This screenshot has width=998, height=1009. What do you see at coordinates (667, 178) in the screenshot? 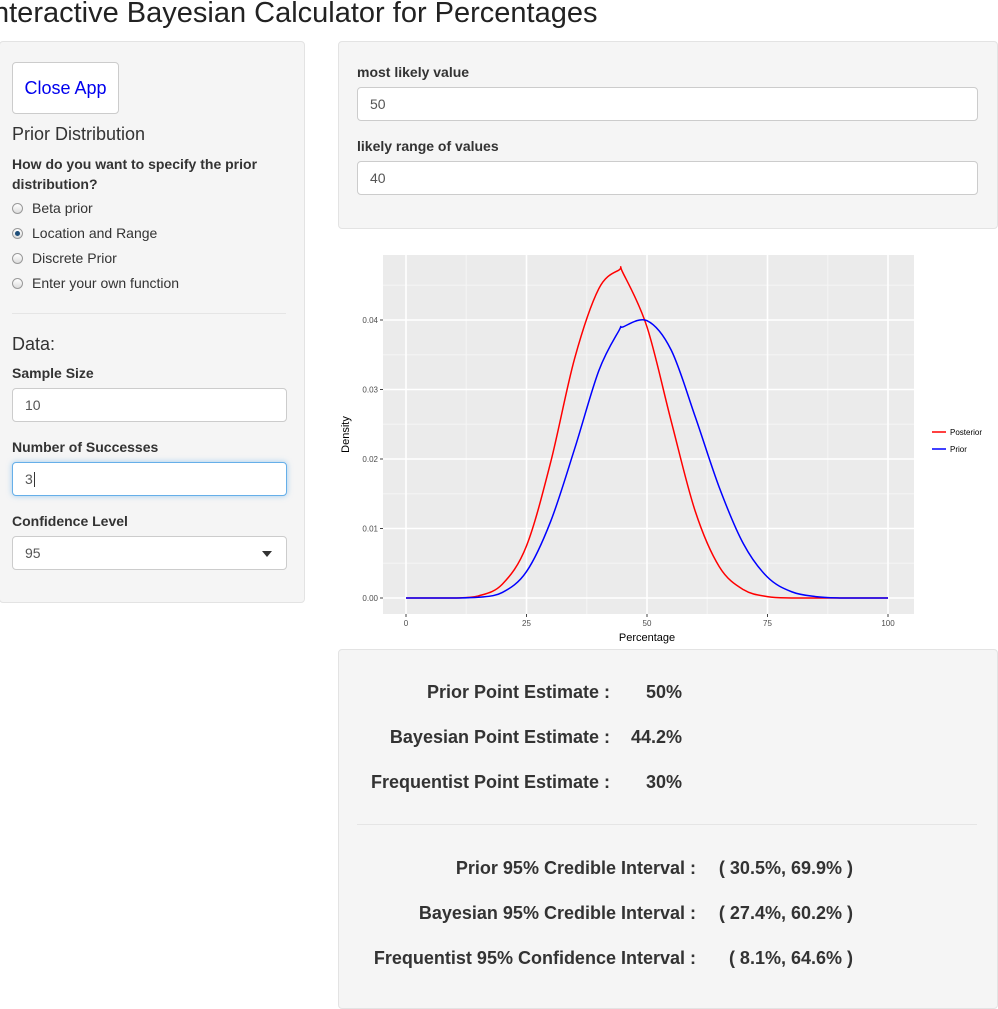
I see `likely-range-input: 40` at bounding box center [667, 178].